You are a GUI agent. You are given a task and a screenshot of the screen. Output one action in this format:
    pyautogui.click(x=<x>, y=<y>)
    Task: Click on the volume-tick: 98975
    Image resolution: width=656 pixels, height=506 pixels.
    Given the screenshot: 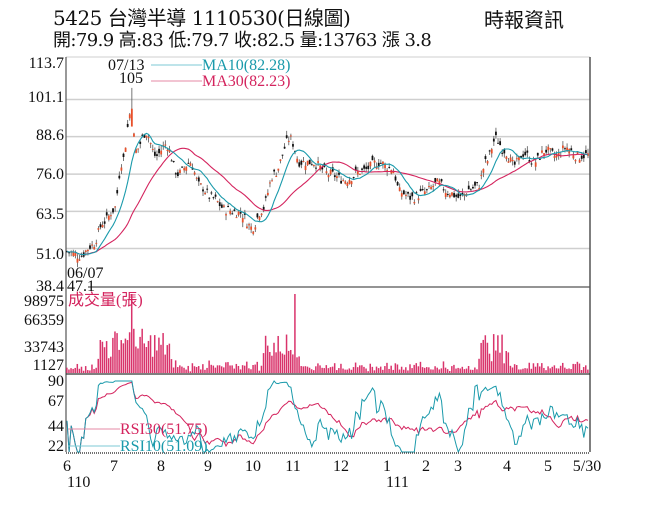 What is the action you would take?
    pyautogui.click(x=44, y=301)
    